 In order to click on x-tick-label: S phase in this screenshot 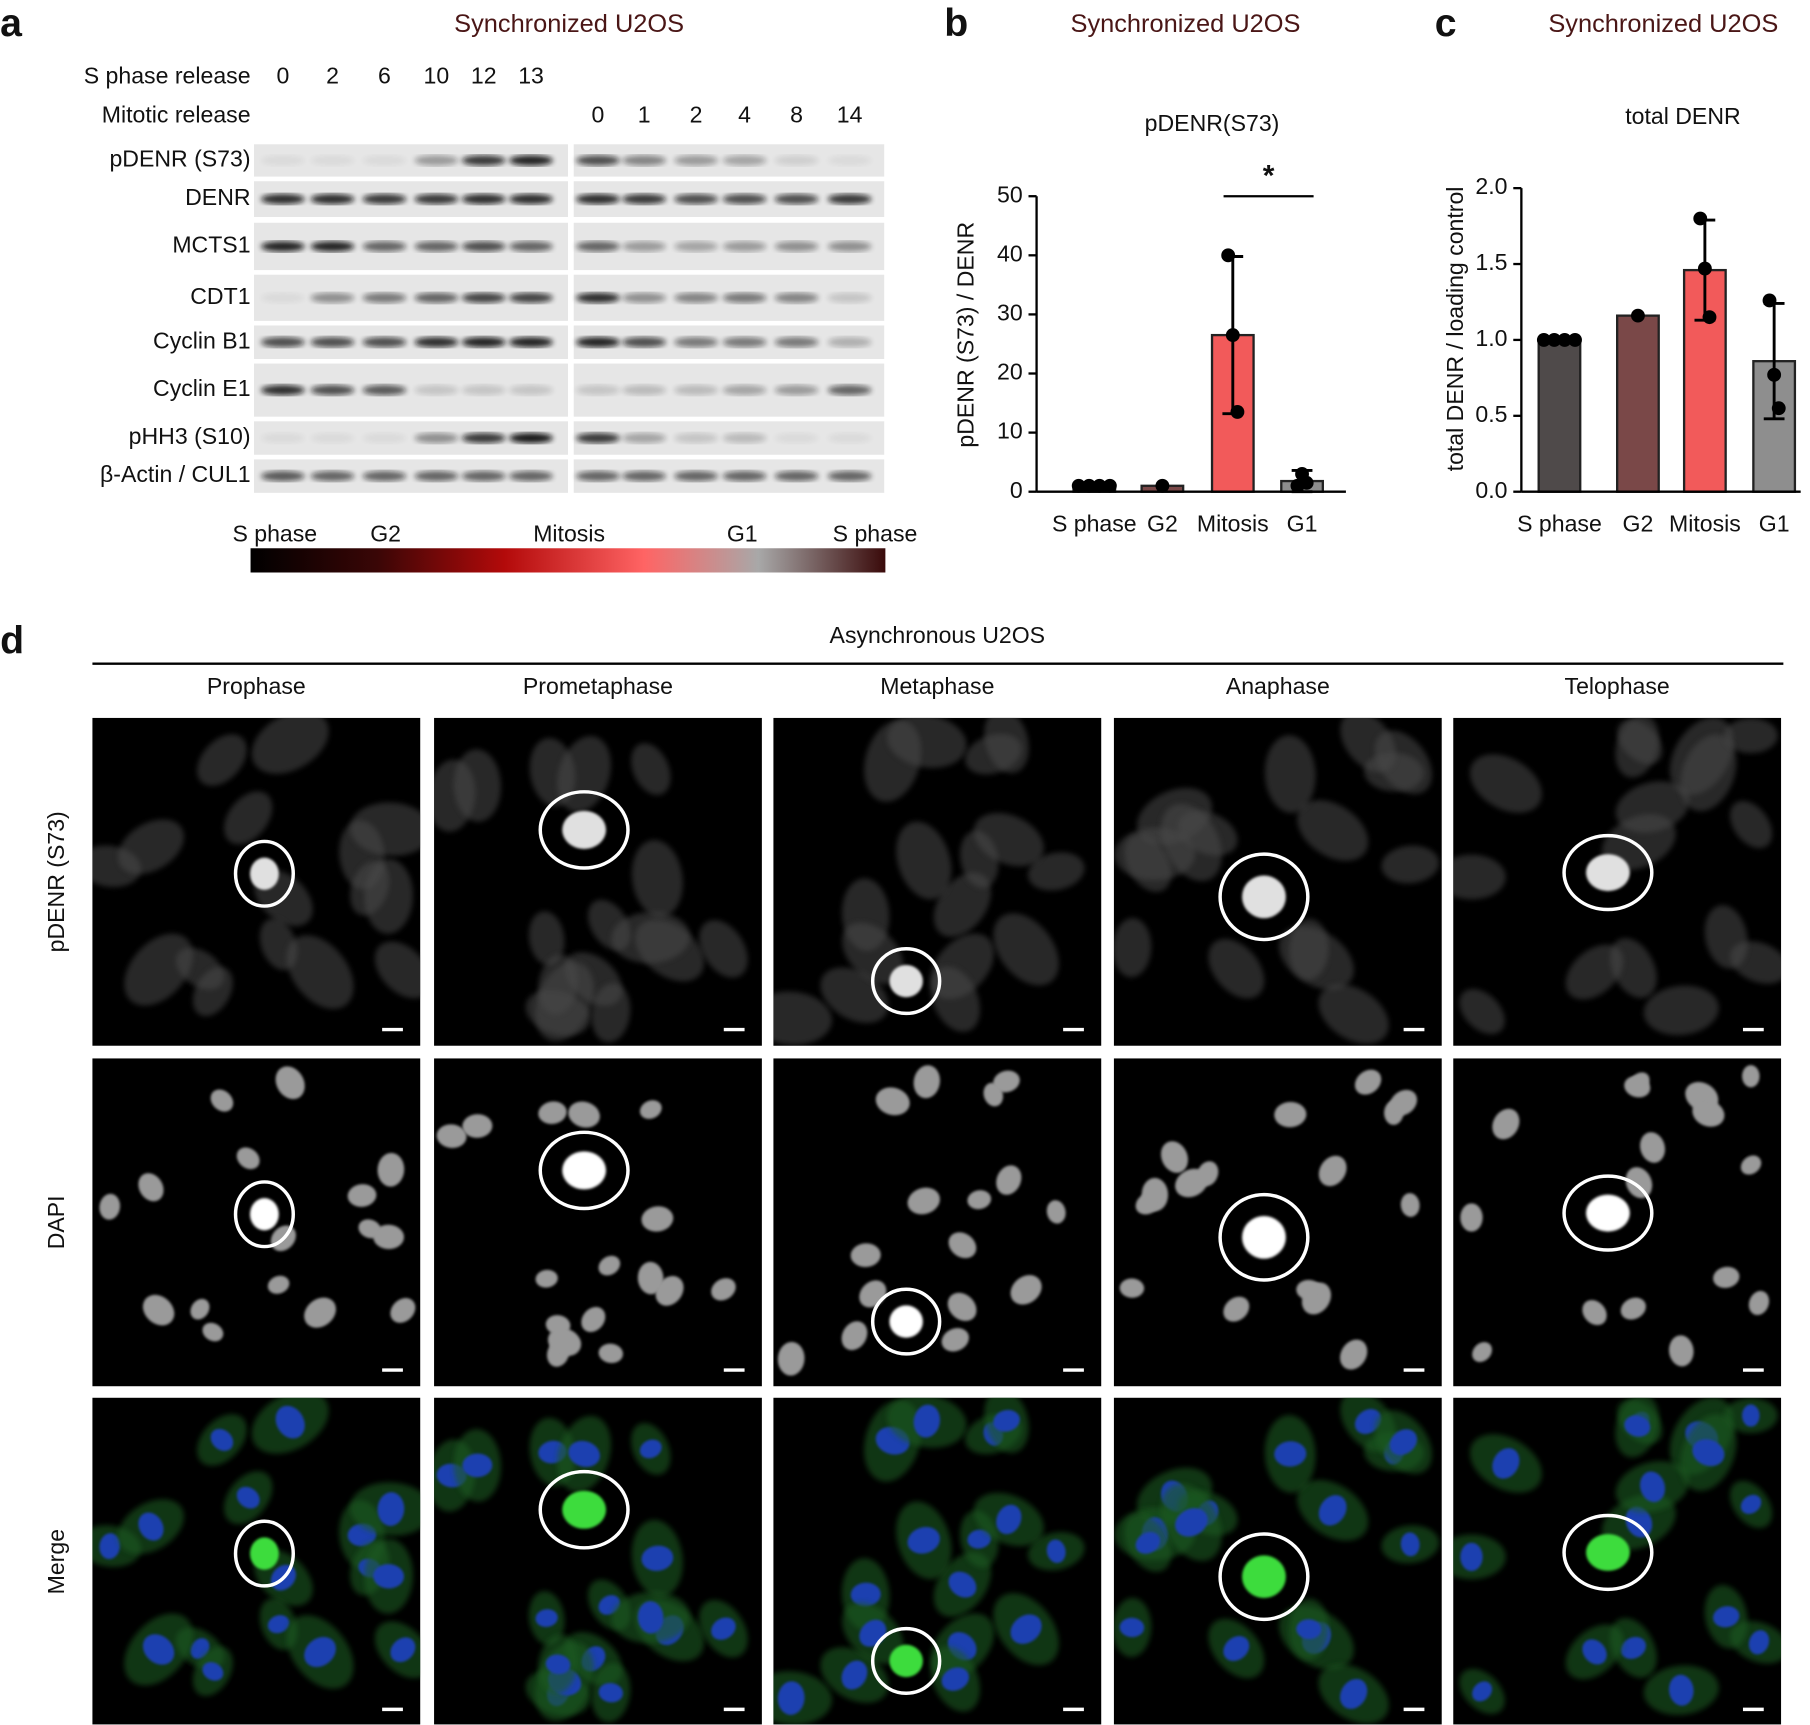, I will do `click(1559, 523)`.